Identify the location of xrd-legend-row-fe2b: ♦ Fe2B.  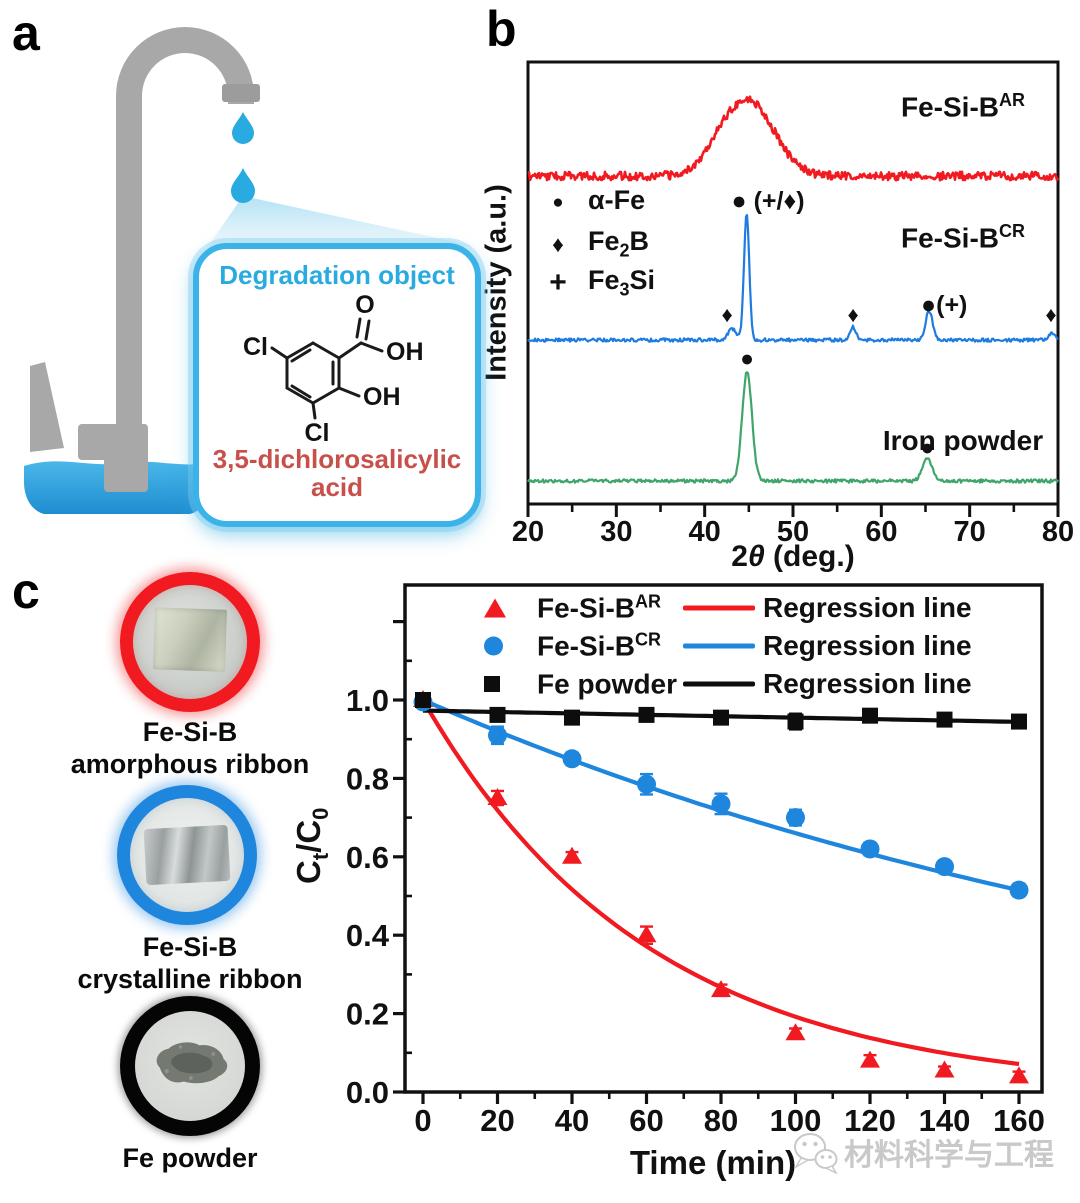
(594, 244).